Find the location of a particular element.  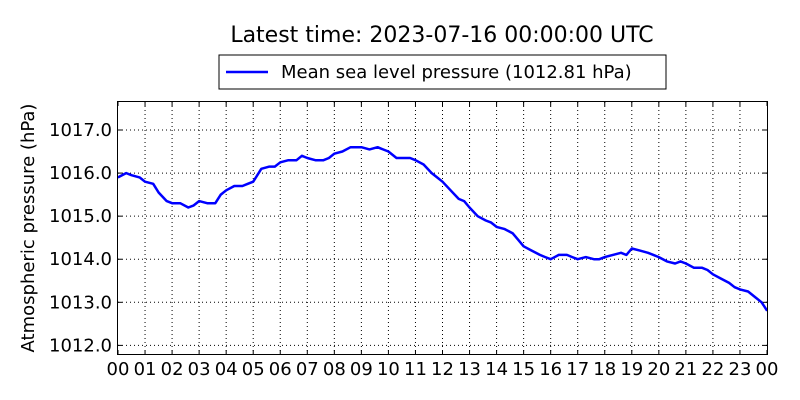

legend-label: Mean sea level pressure (1012.81 hPa) is located at coordinates (456, 72).